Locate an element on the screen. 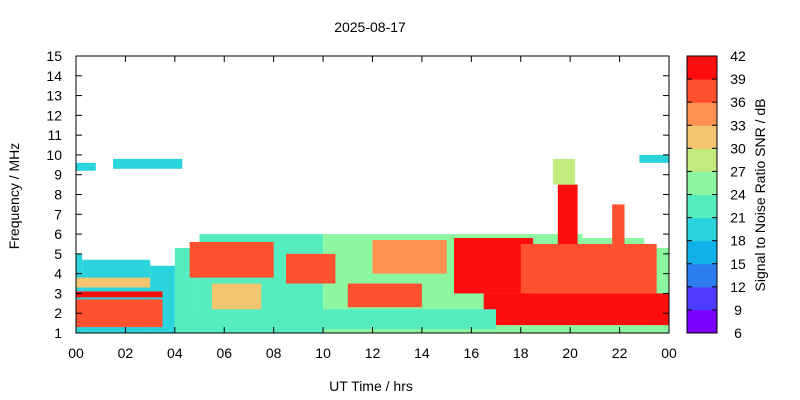  x-tick-label: 18 is located at coordinates (521, 353).